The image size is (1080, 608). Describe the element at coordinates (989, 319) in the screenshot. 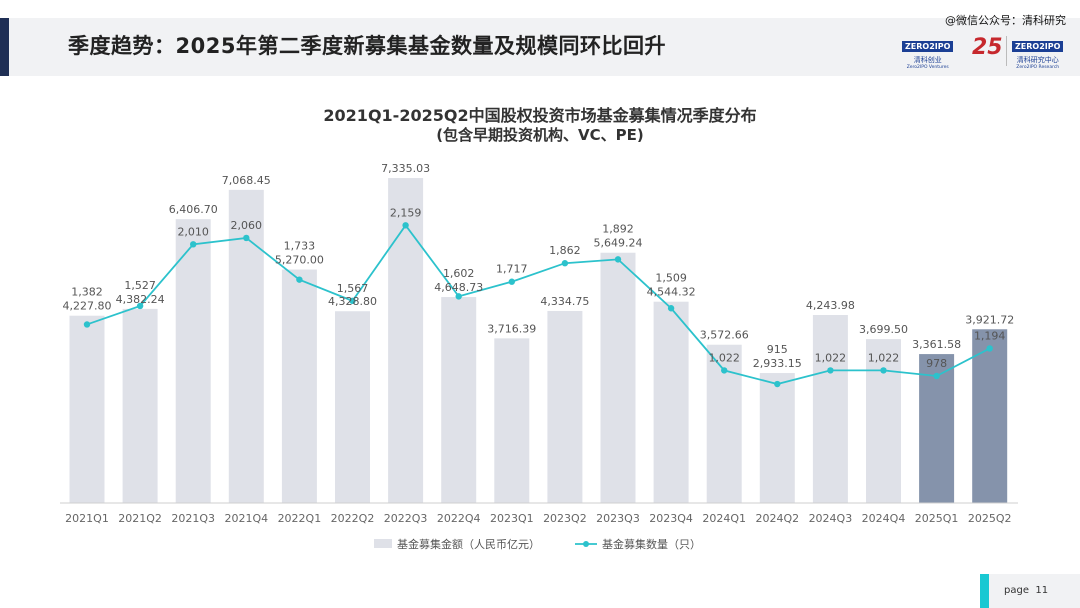

I see `amount-label-2025Q2: 3,921.72` at that location.